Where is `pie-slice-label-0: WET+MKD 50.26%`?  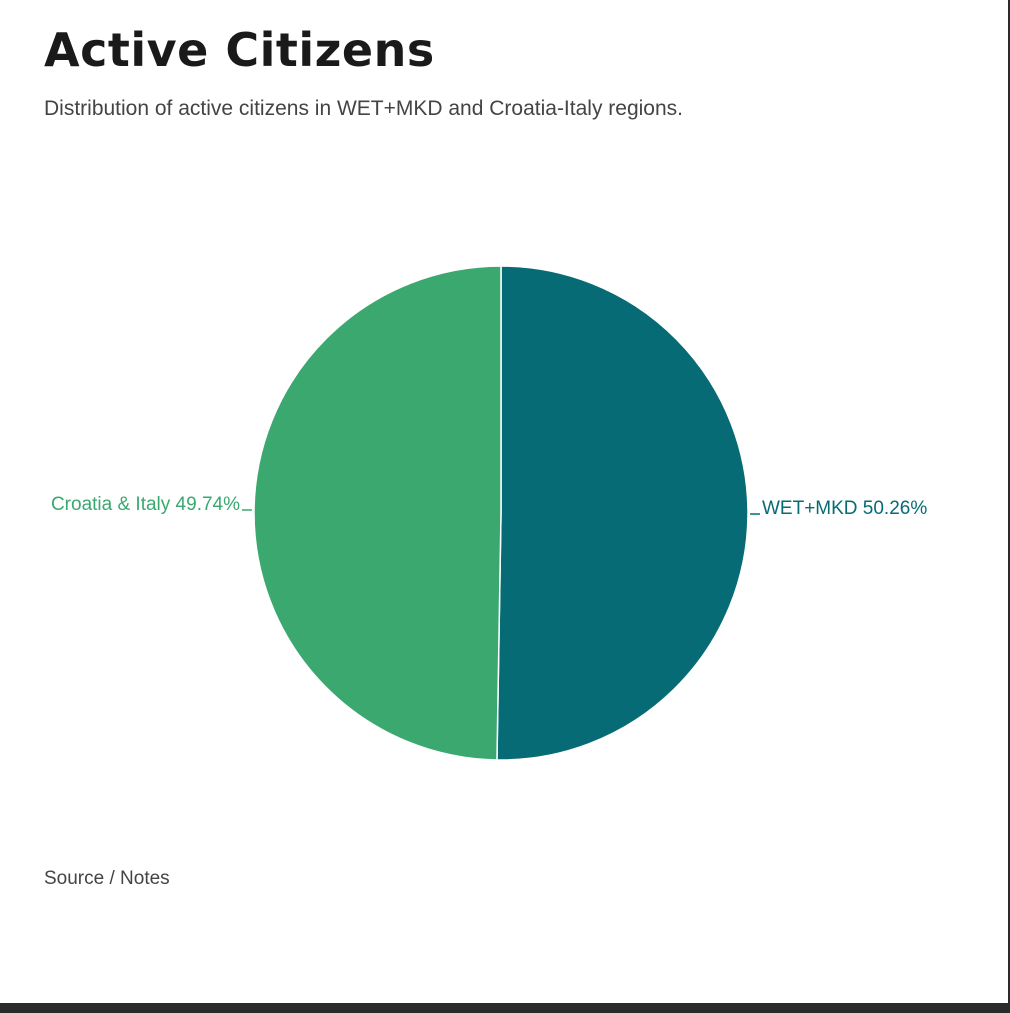 pie-slice-label-0: WET+MKD 50.26% is located at coordinates (844, 508).